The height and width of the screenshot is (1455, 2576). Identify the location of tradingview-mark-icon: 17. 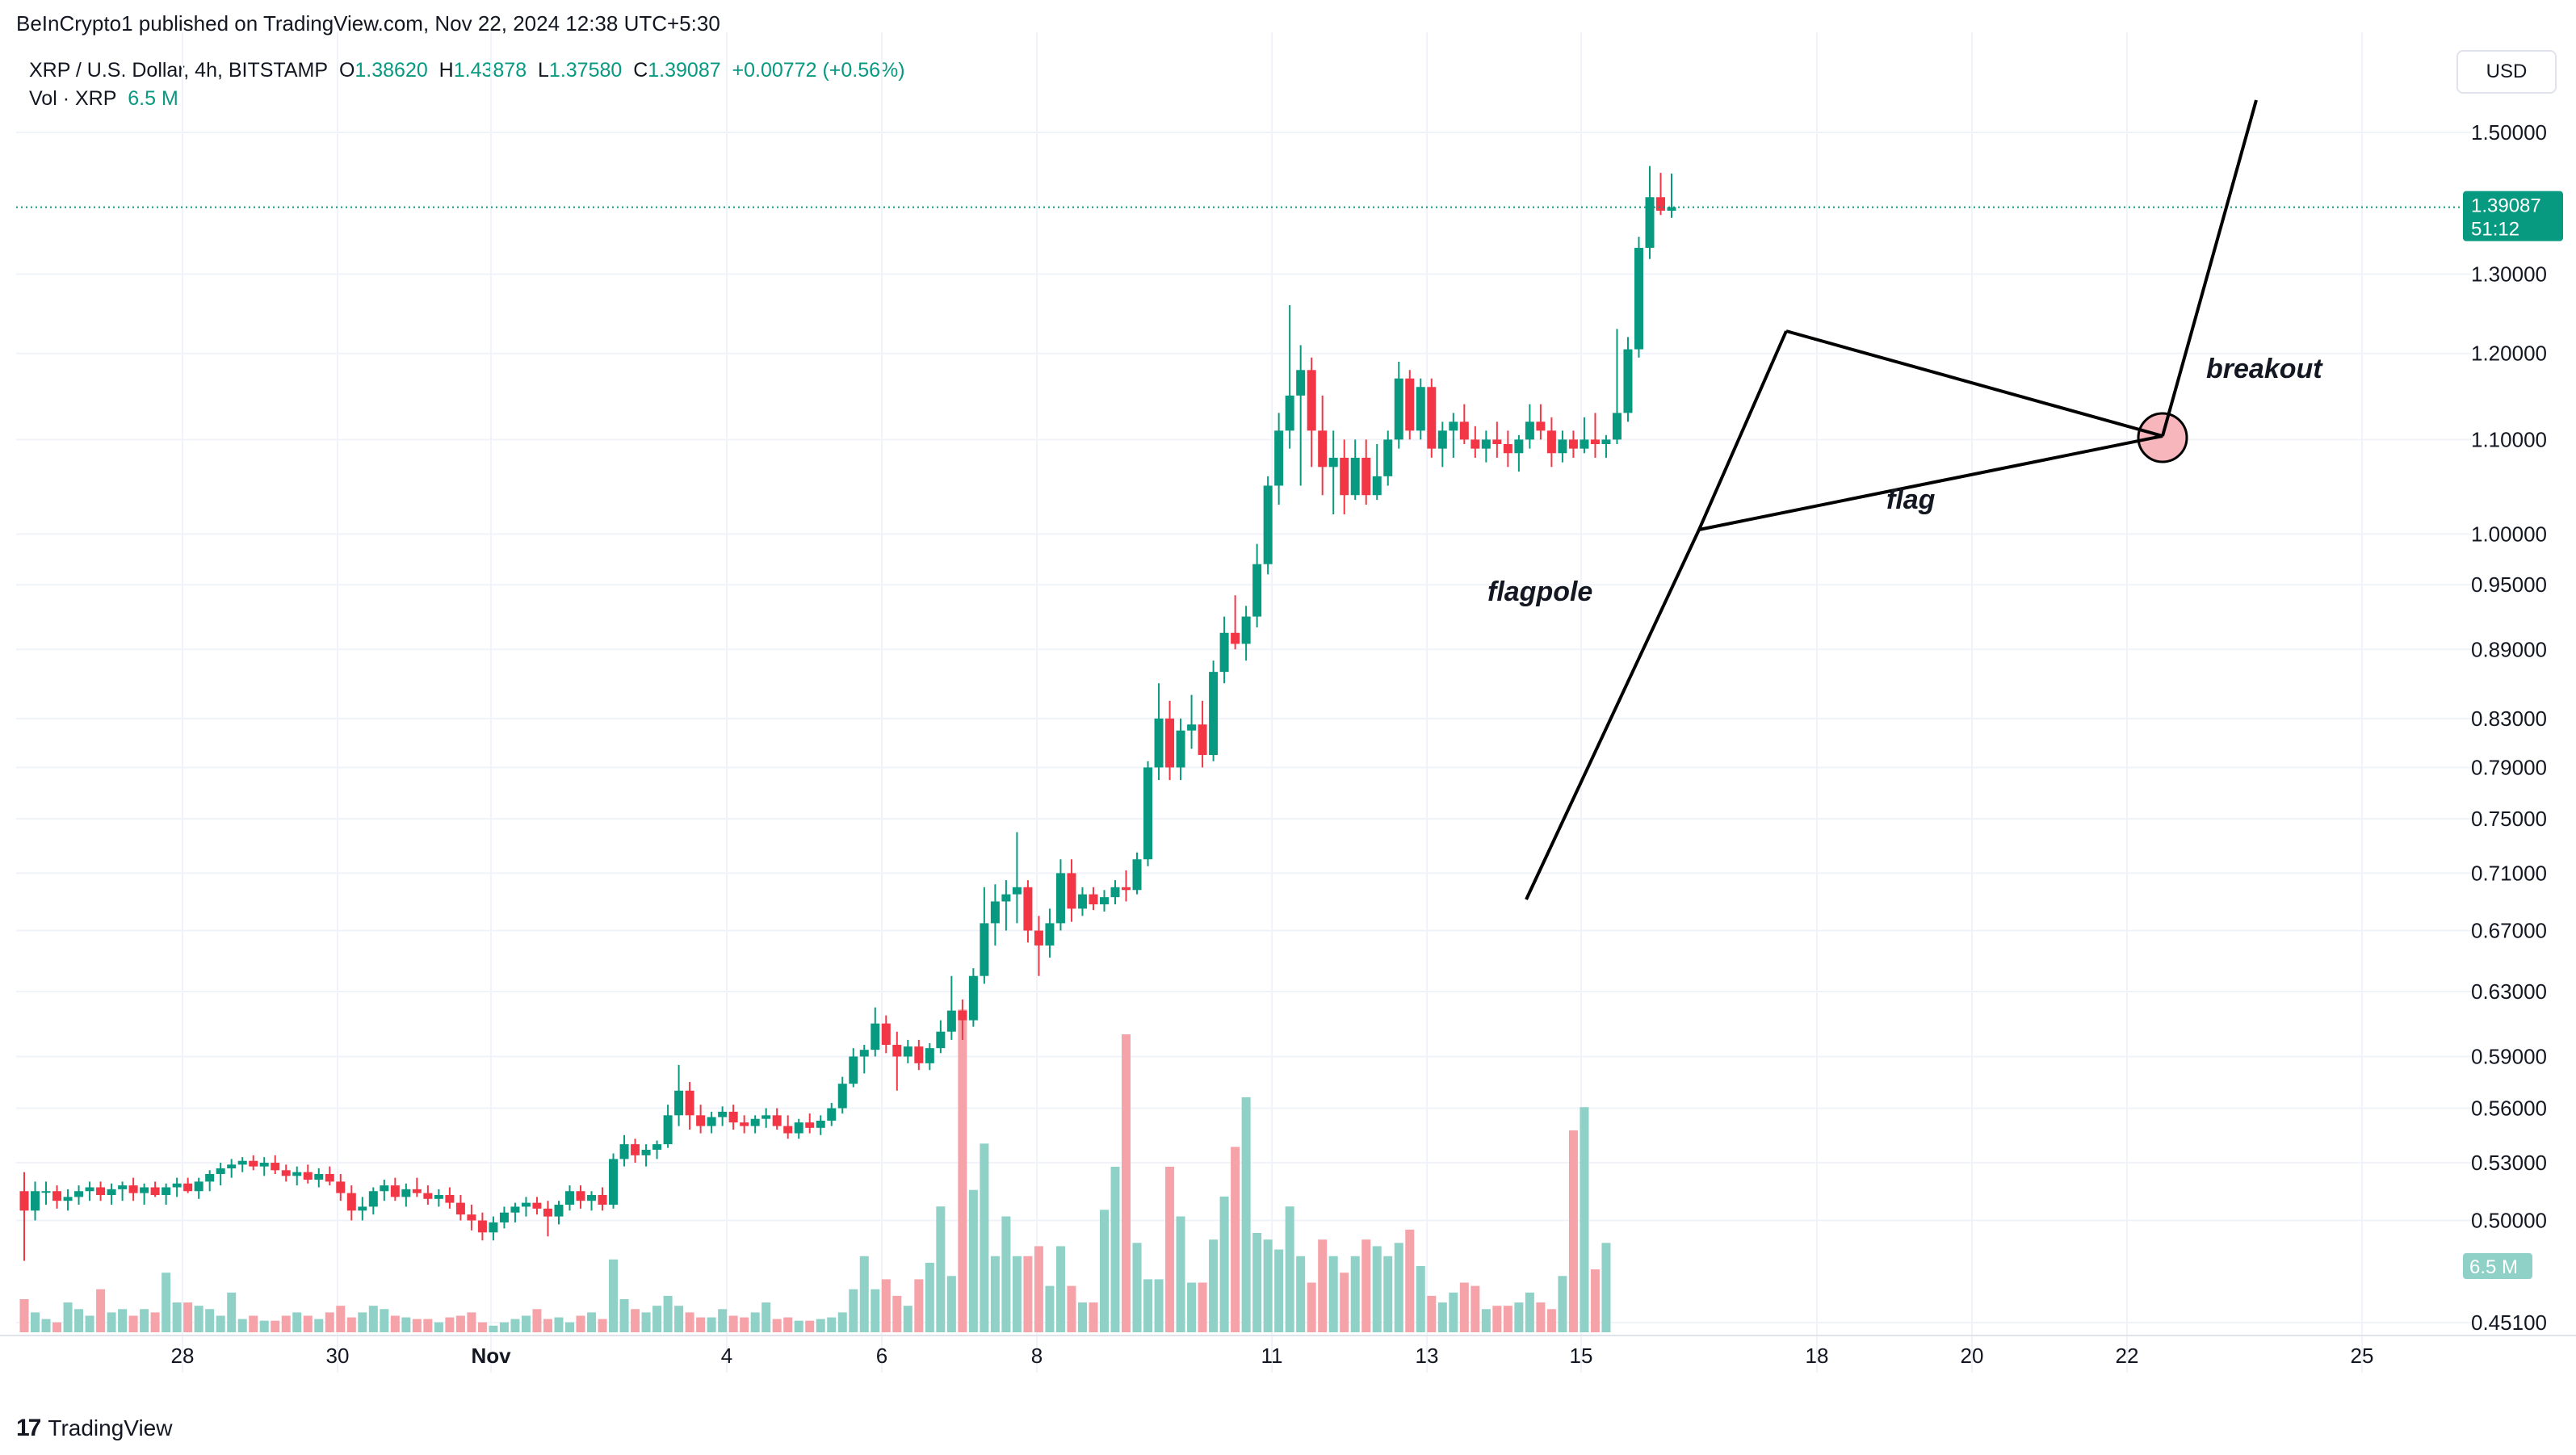
(28, 1428).